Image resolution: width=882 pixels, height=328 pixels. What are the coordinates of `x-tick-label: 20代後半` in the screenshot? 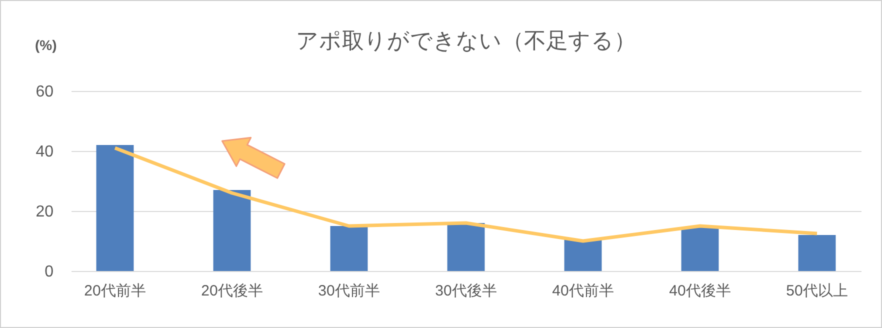 It's located at (232, 291).